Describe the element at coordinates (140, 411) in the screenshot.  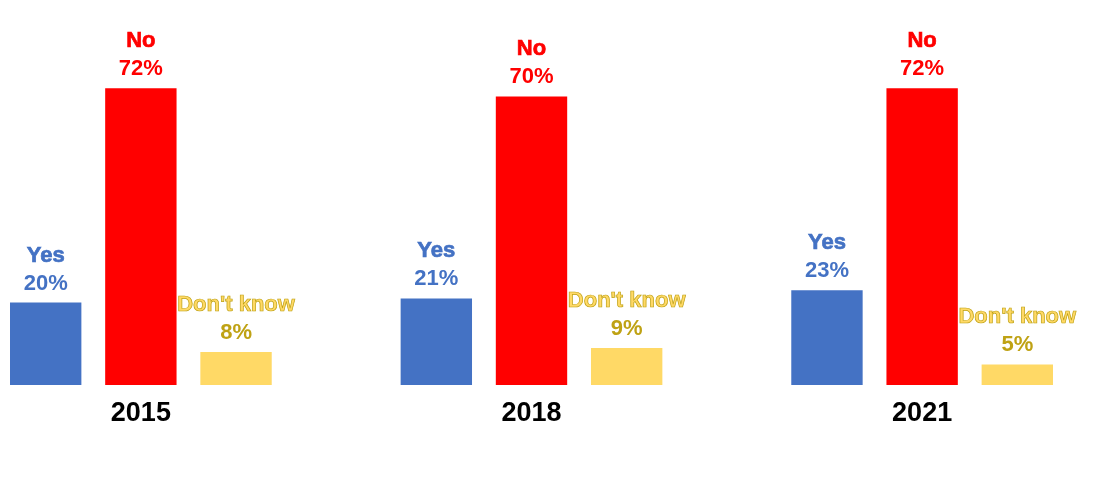
I see `x-tick-label: 2015` at that location.